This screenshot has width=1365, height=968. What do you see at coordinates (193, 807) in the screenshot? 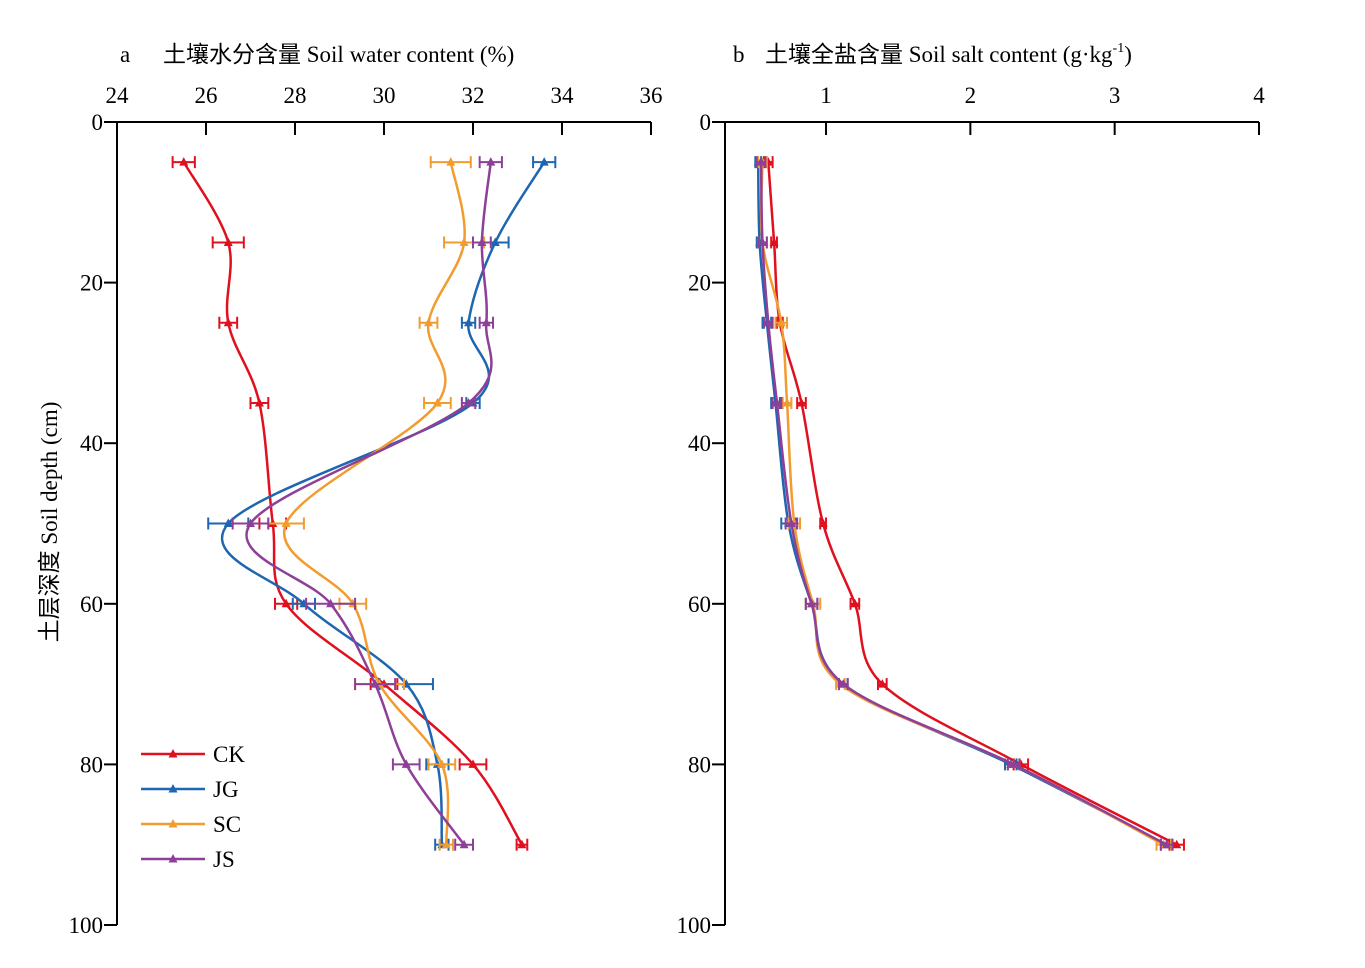
I see `legend: CK JG SC JS` at bounding box center [193, 807].